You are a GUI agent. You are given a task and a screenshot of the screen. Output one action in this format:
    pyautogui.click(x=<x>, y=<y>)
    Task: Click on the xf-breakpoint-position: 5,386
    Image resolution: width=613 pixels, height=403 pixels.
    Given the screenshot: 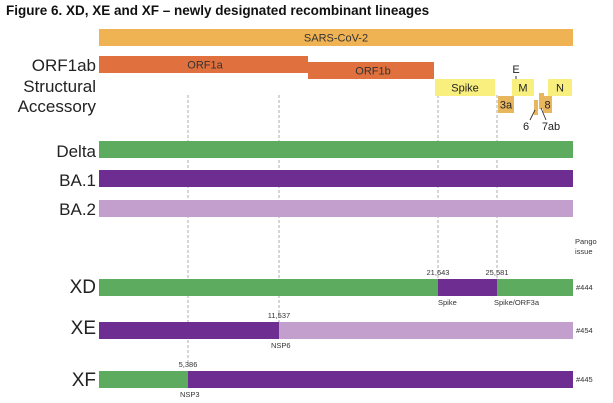 What is the action you would take?
    pyautogui.click(x=188, y=364)
    